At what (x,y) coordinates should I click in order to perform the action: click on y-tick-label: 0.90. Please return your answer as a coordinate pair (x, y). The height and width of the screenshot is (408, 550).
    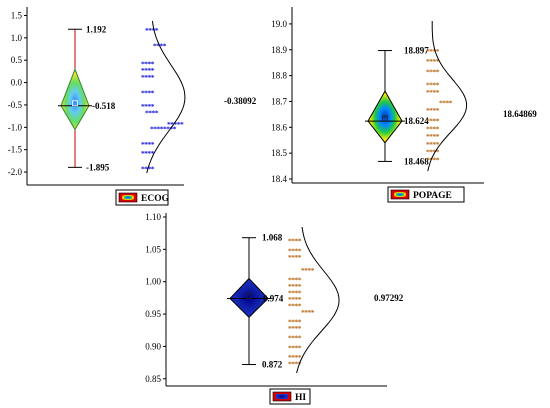
    Looking at the image, I should click on (153, 346).